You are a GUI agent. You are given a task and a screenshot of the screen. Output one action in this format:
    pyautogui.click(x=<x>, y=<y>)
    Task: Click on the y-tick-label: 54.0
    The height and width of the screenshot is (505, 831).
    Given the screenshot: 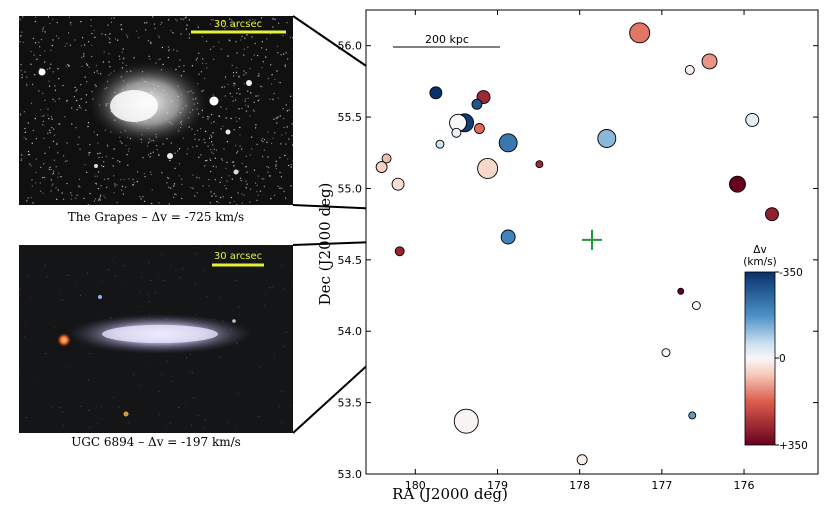 What is the action you would take?
    pyautogui.click(x=350, y=331)
    